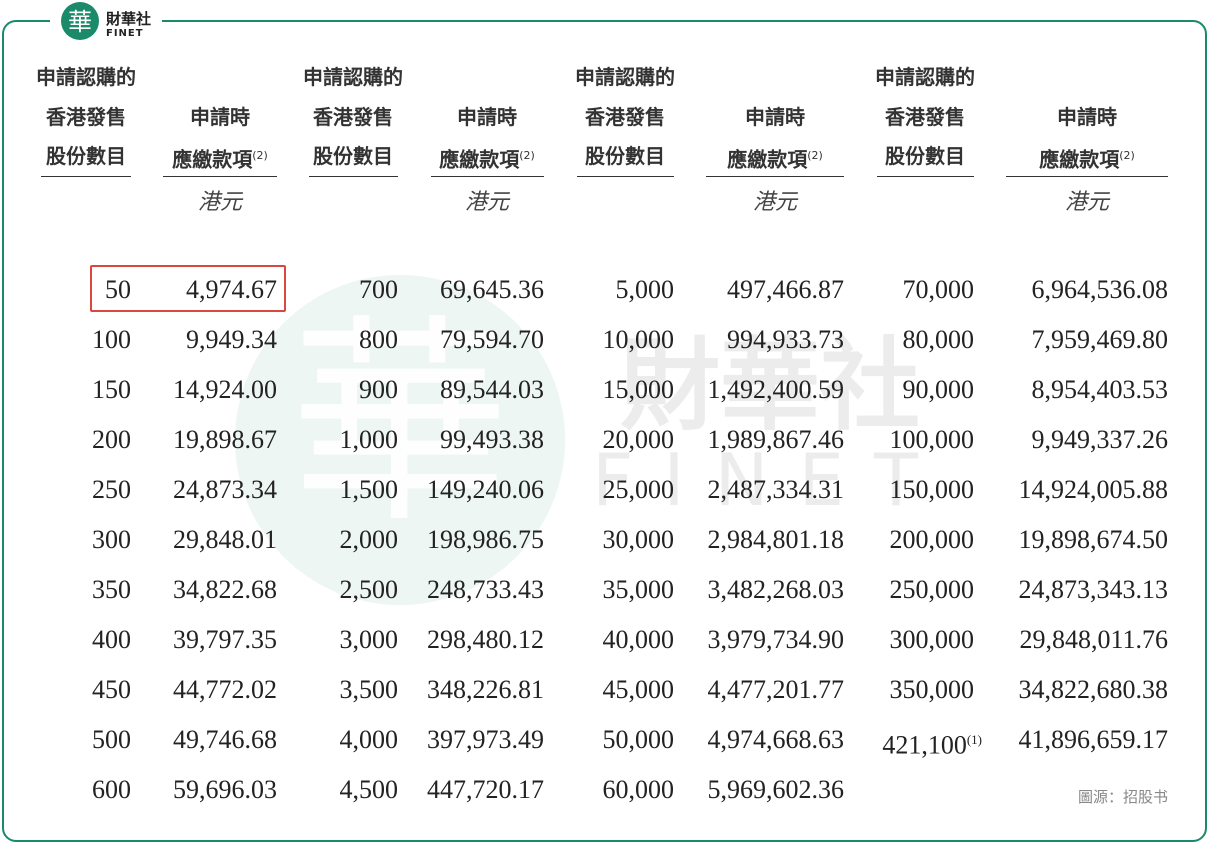 Image resolution: width=1210 pixels, height=864 pixels. What do you see at coordinates (128, 19) in the screenshot?
I see `logo-name: 財華社` at bounding box center [128, 19].